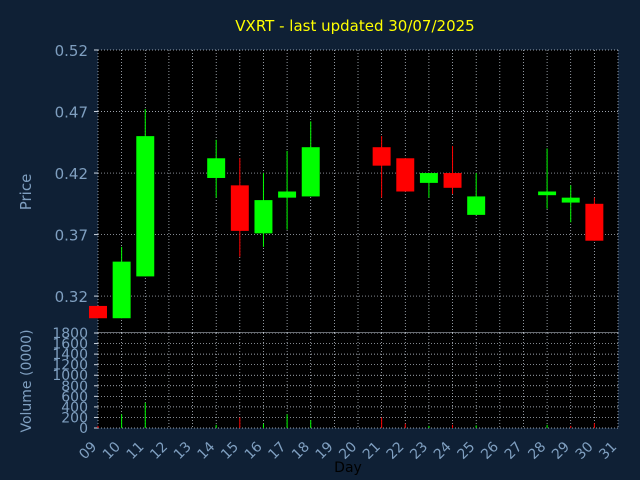 This screenshot has width=640, height=480. Describe the element at coordinates (70, 355) in the screenshot. I see `volume-y-tick-label: 1400` at that location.